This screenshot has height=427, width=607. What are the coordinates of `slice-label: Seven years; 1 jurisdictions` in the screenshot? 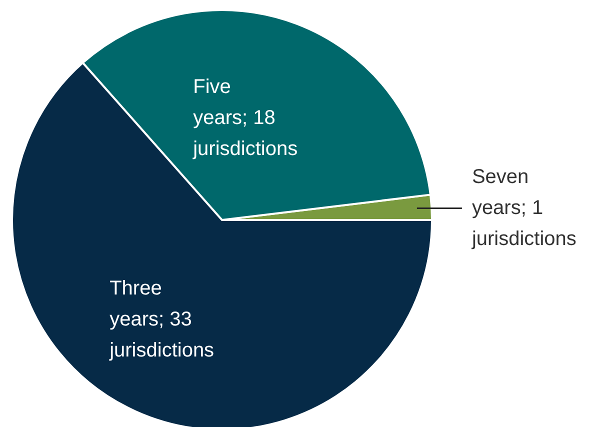 It's located at (523, 208).